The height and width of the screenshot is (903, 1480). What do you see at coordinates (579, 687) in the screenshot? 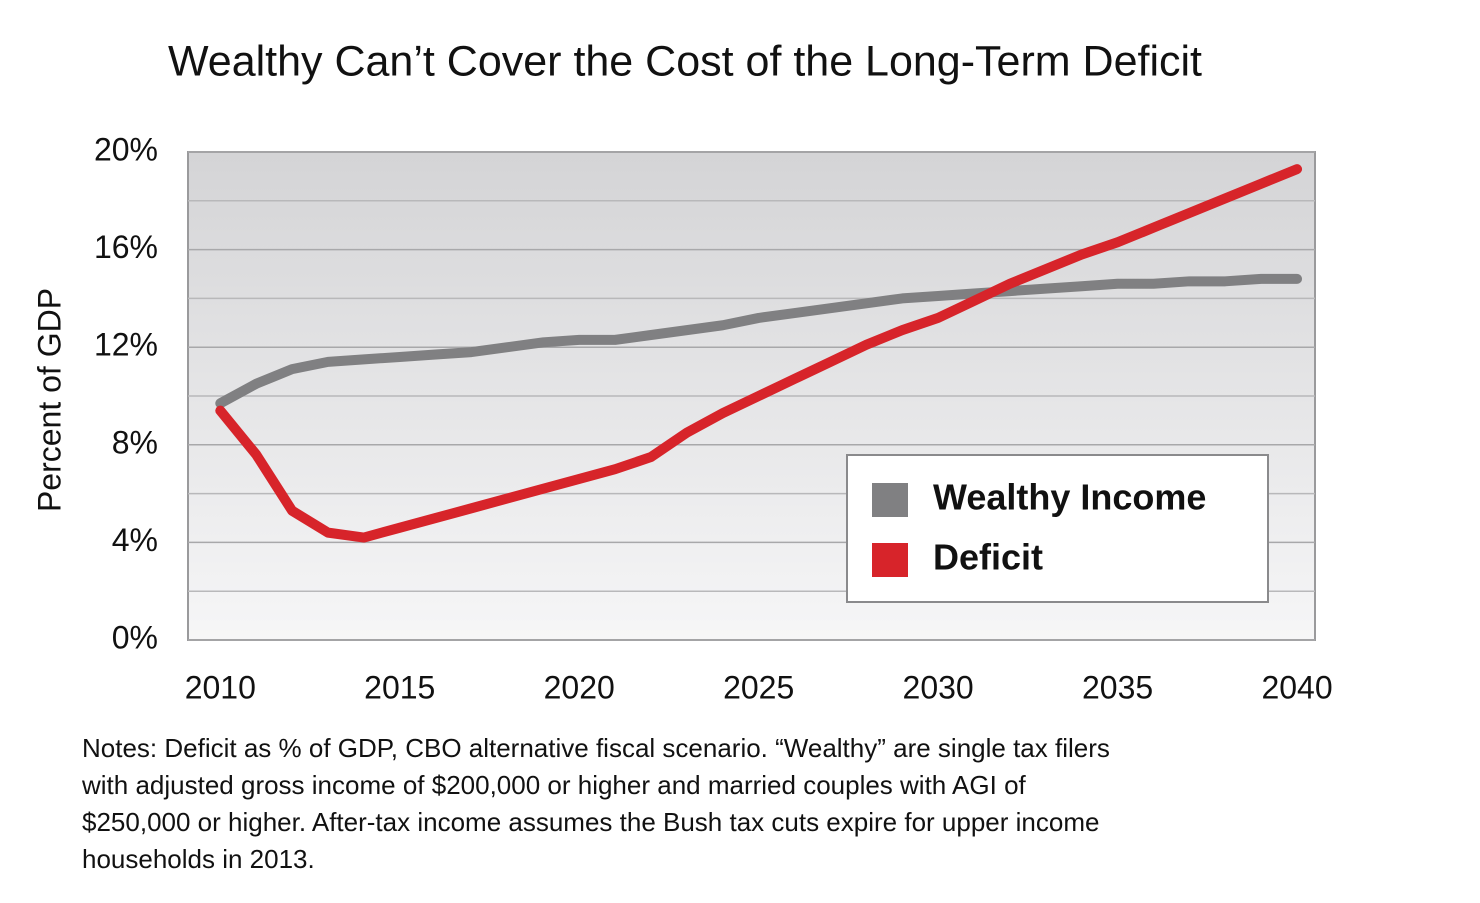
I see `x-tick-label: 2020` at bounding box center [579, 687].